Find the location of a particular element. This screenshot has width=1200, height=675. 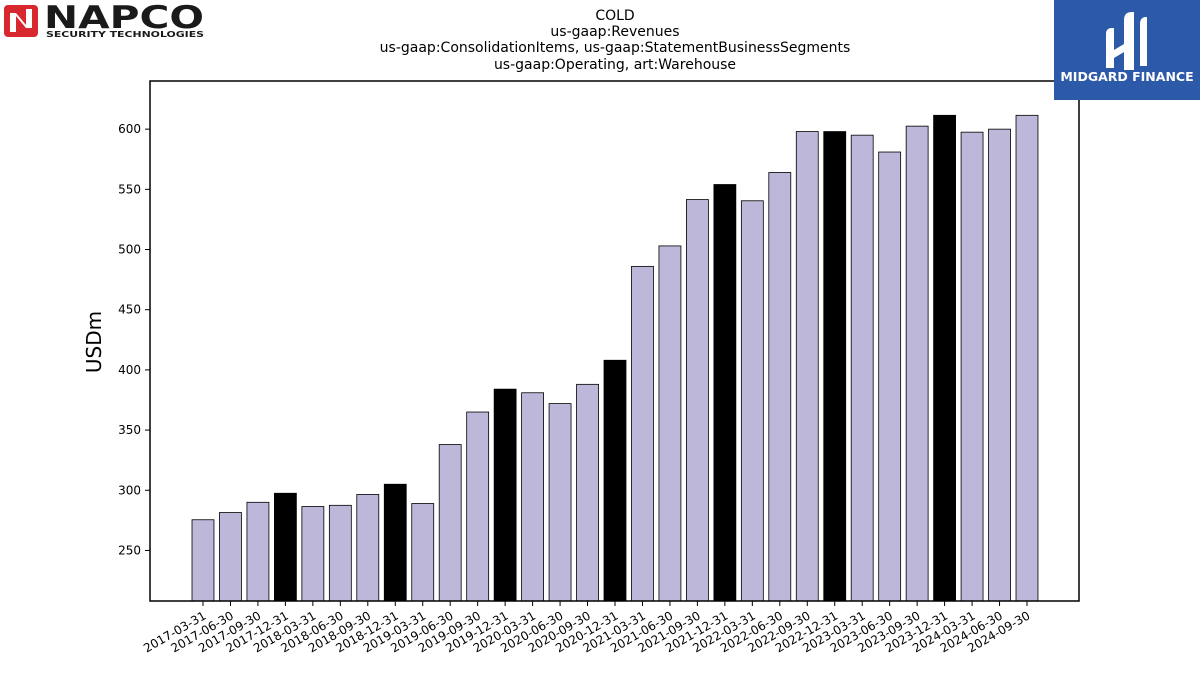

y-tick-label: 400 is located at coordinates (129, 370).